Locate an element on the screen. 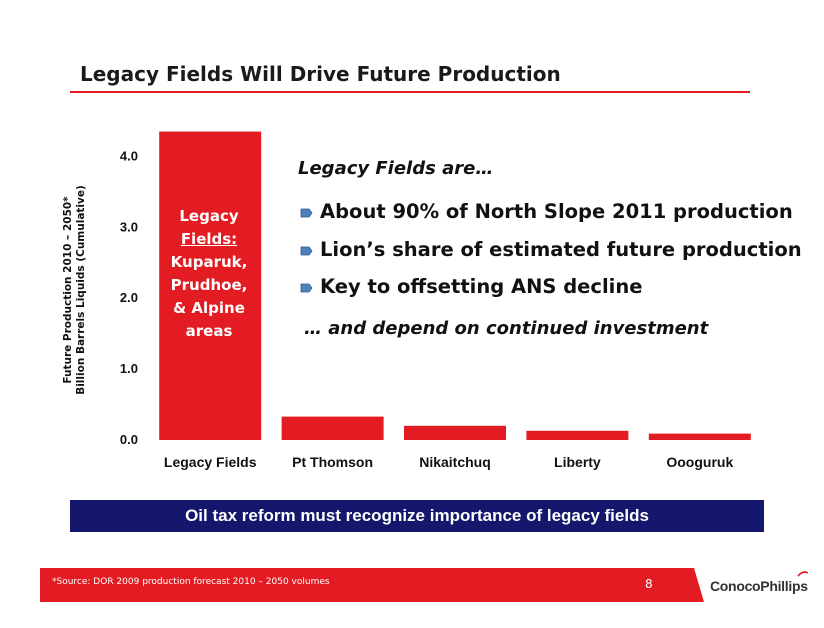  title-underline is located at coordinates (410, 92).